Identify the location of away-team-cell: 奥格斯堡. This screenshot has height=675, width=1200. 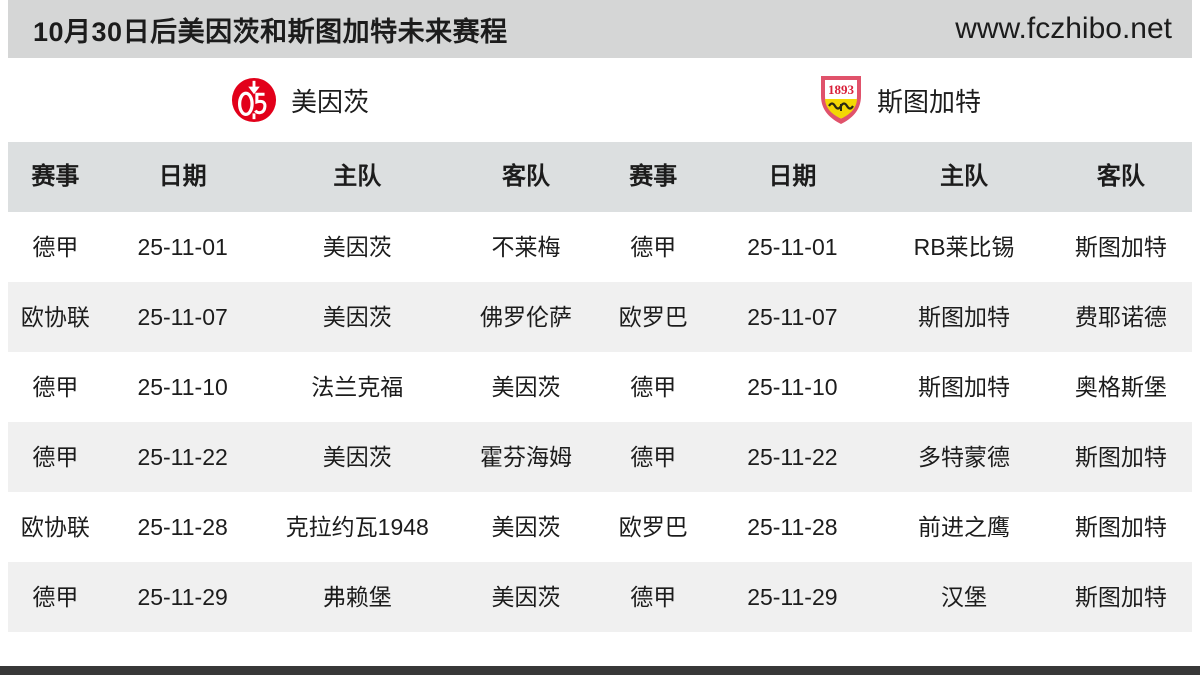
(1120, 387).